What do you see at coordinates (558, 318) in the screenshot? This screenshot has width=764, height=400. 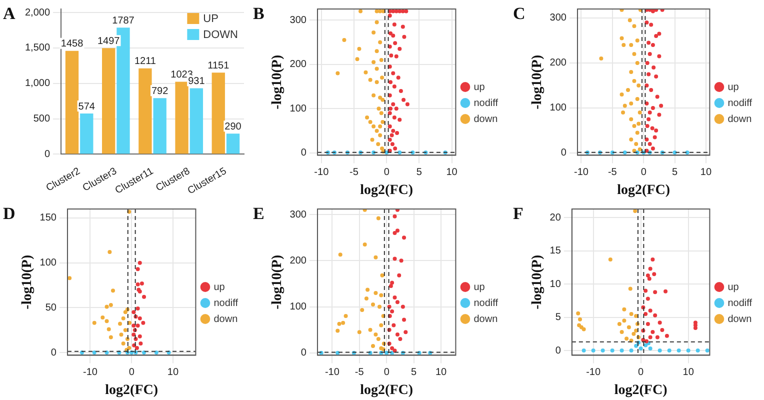 I see `y-tick-label: 5` at bounding box center [558, 318].